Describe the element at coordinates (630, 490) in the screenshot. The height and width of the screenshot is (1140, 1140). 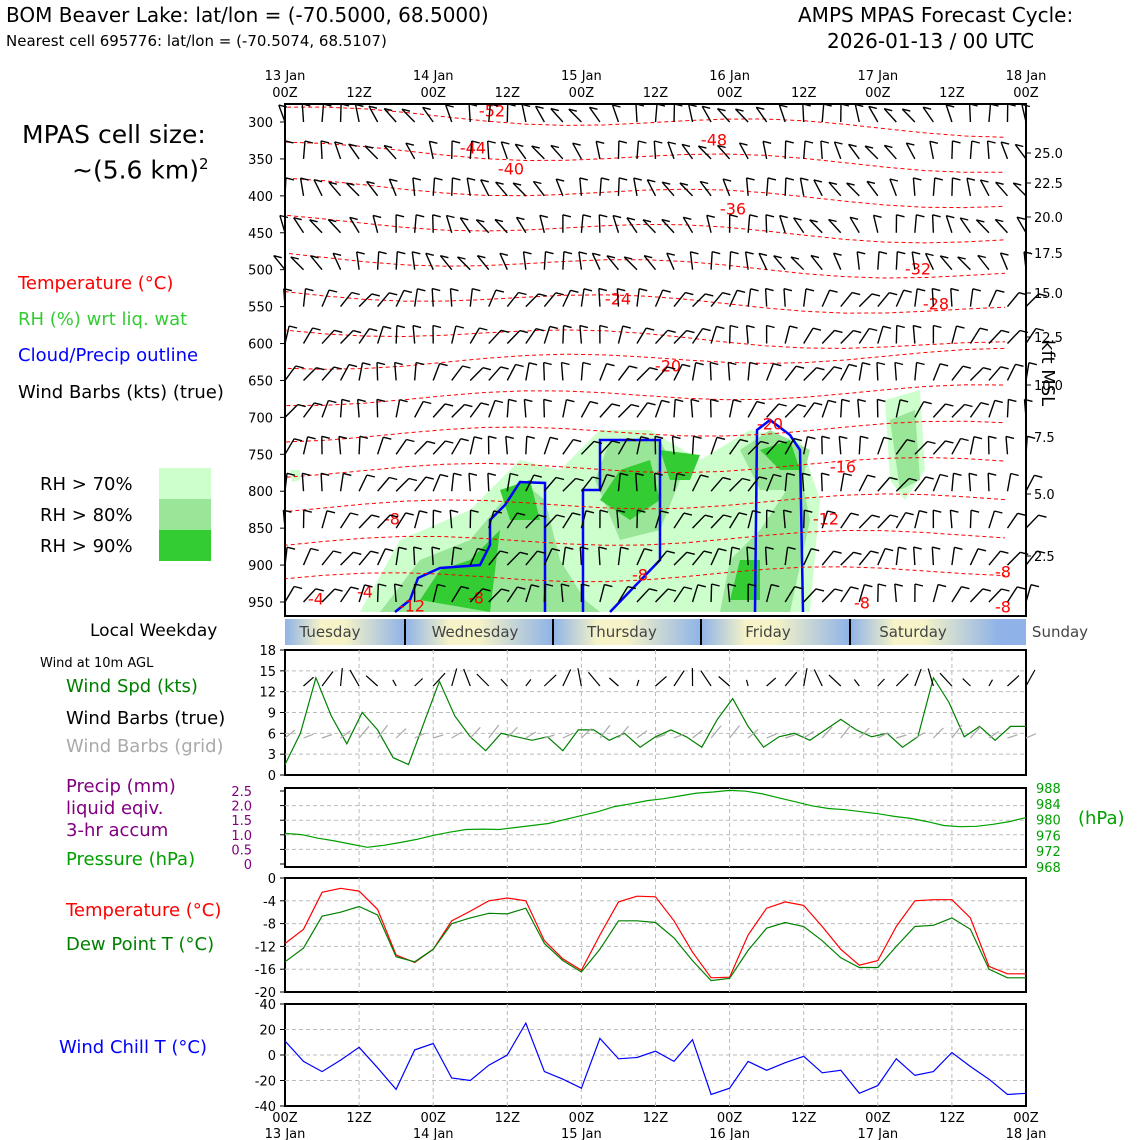
I see `rh90-area` at that location.